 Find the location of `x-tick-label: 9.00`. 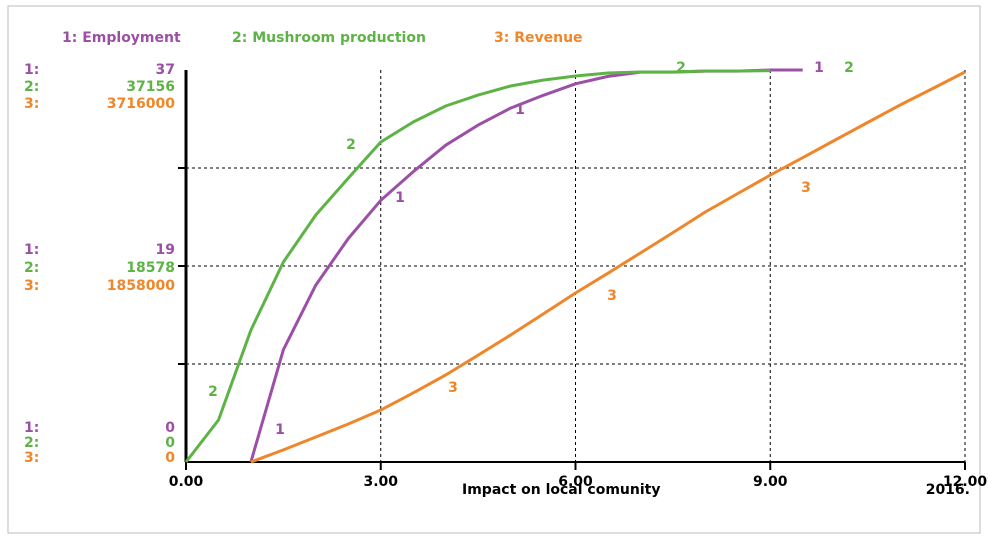

x-tick-label: 9.00 is located at coordinates (770, 482).